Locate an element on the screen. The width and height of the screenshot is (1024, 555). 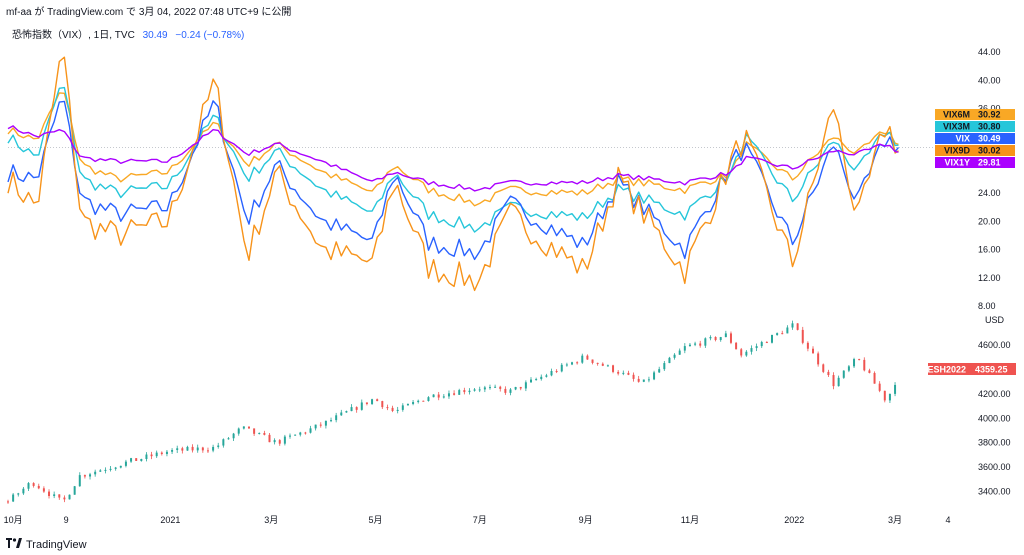
time-axis-label: 10月 is located at coordinates (13, 520).